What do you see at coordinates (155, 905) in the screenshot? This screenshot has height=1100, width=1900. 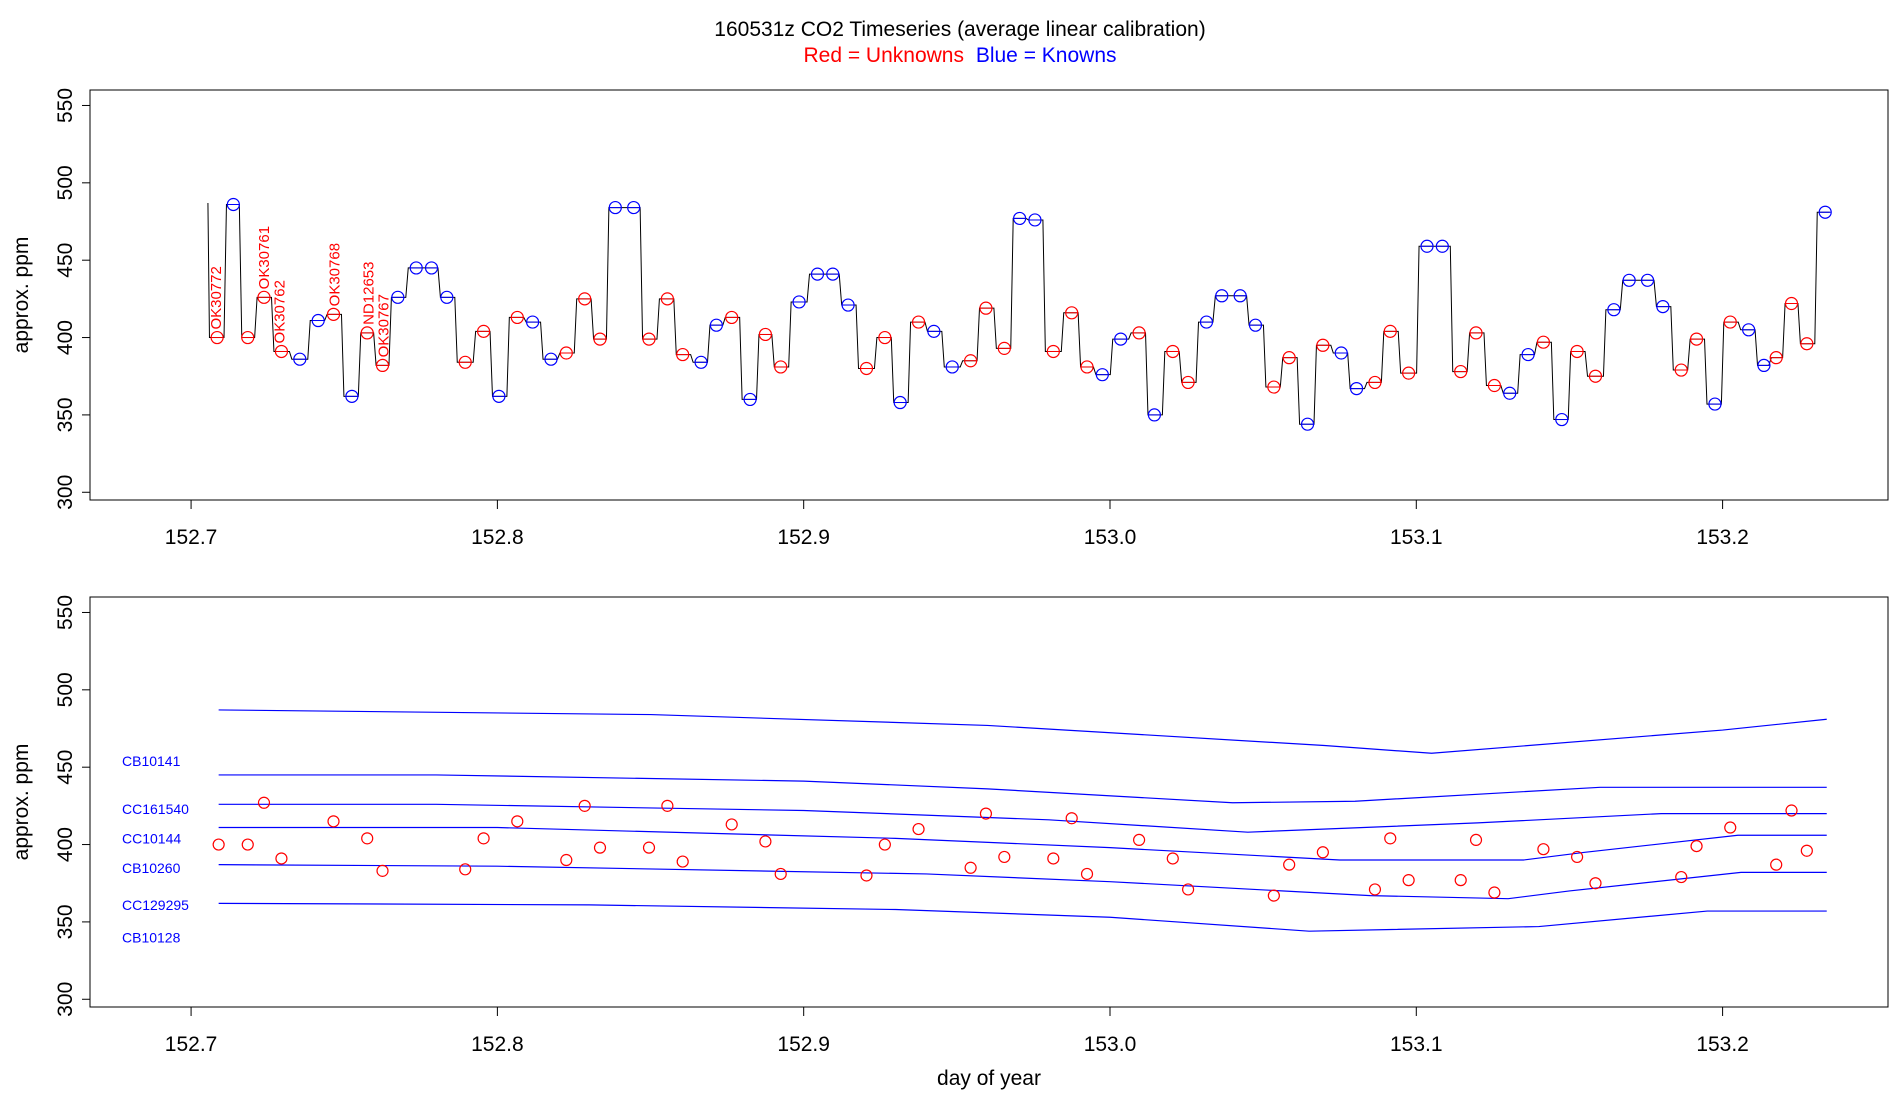 I see `standard-label: CC129295` at bounding box center [155, 905].